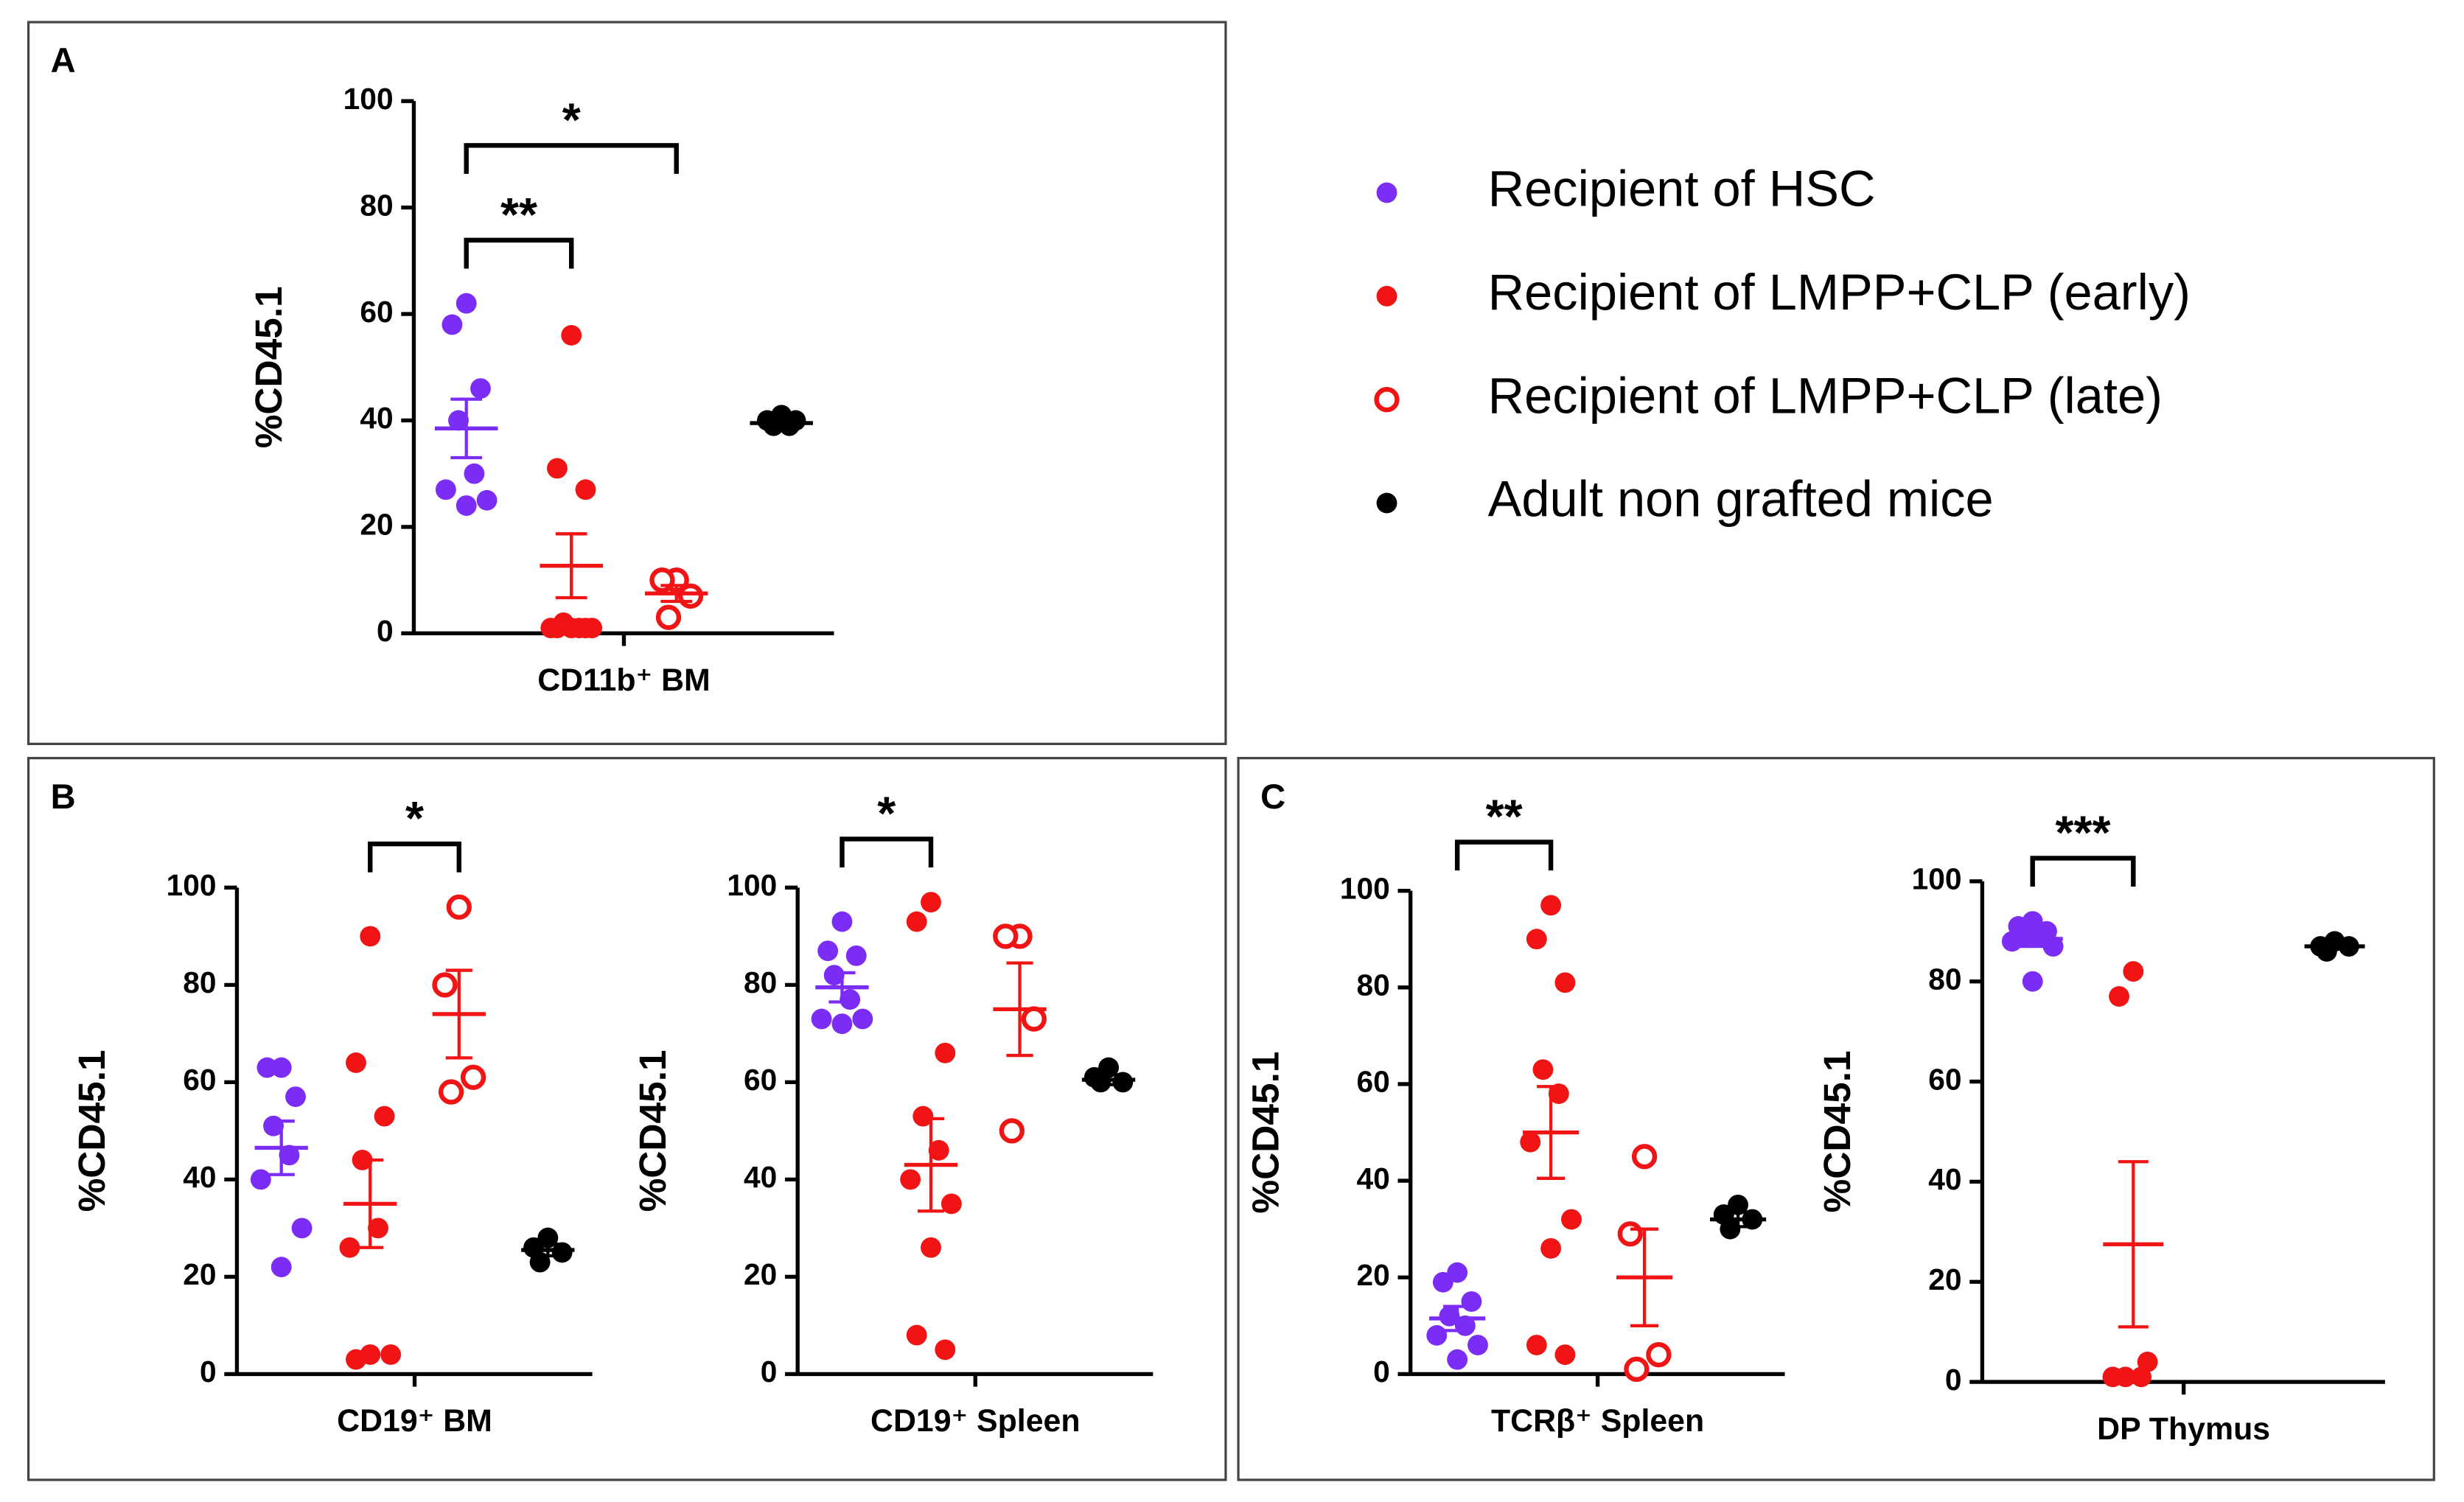 The width and height of the screenshot is (2464, 1502). Describe the element at coordinates (2183, 1429) in the screenshot. I see `x-axis-label: DP Thymus` at that location.